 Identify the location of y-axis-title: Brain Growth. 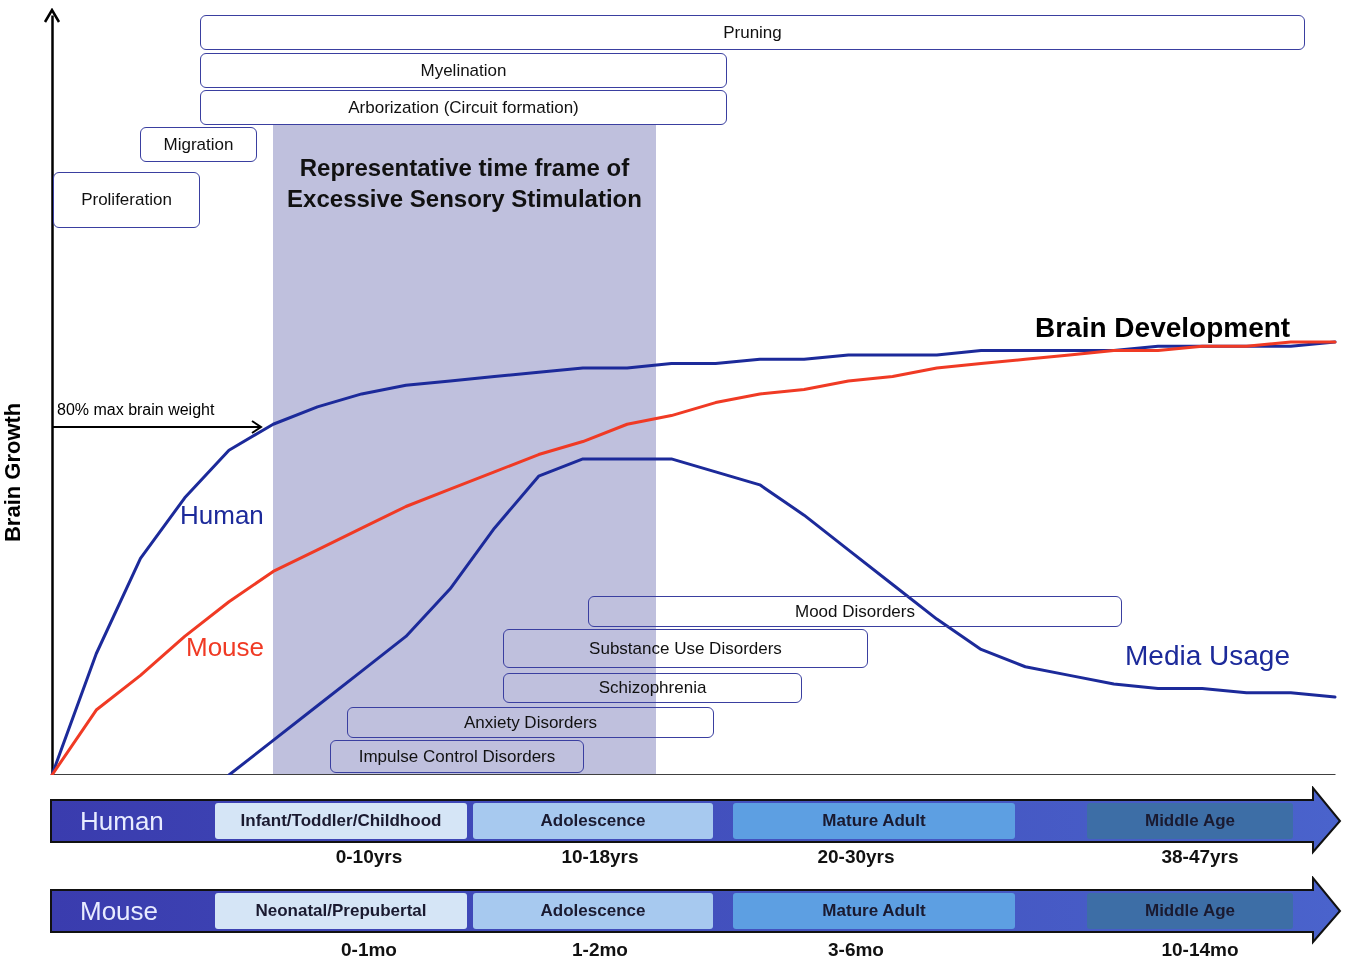
(12, 472).